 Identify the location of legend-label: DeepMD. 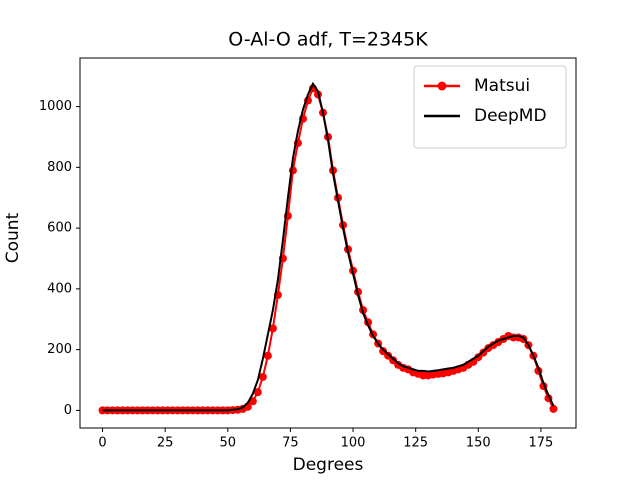
(510, 116).